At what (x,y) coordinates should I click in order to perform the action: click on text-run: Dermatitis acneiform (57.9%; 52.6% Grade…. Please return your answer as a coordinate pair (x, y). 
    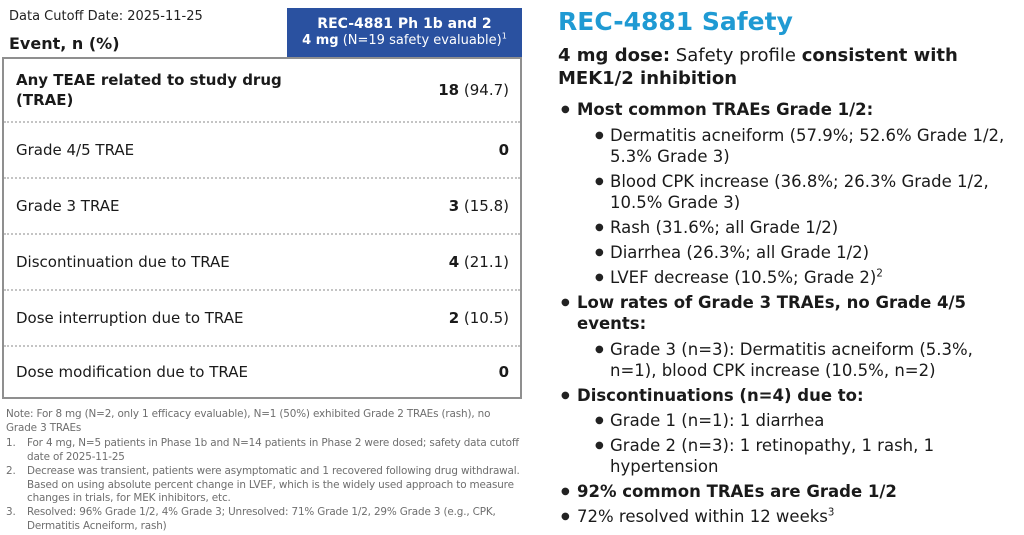
    Looking at the image, I should click on (807, 145).